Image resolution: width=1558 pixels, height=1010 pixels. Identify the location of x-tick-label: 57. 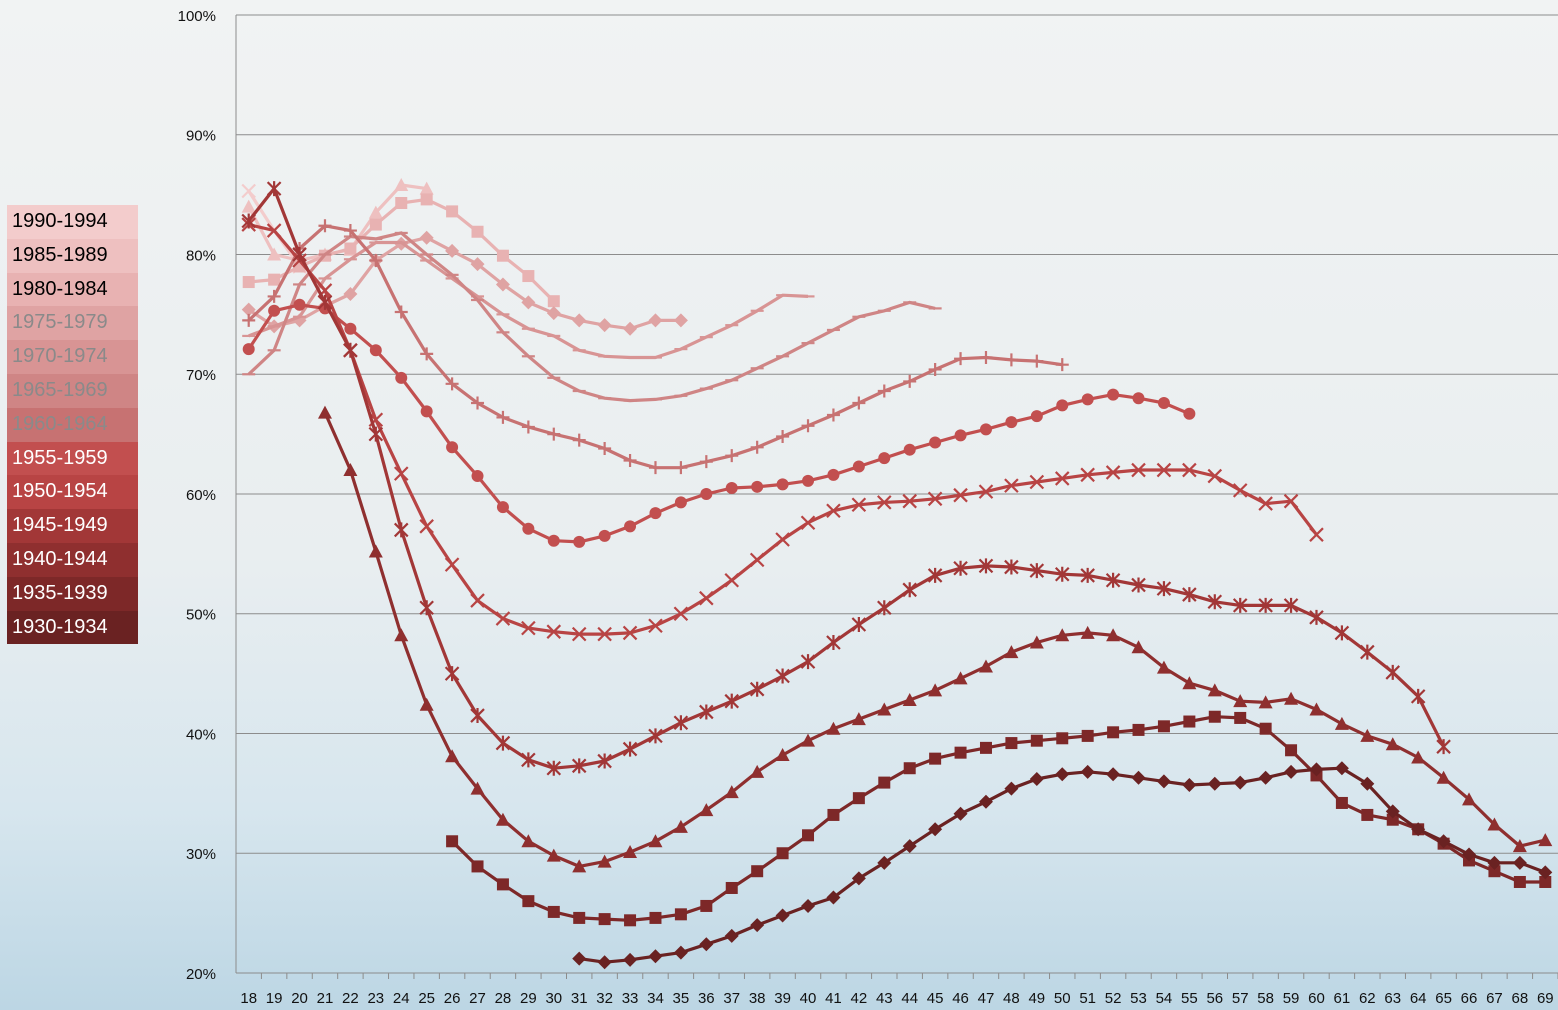
(1240, 998).